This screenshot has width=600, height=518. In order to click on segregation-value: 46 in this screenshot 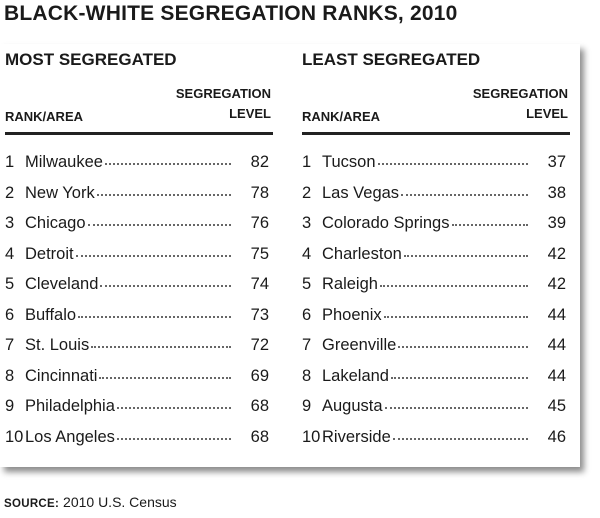, I will do `click(556, 436)`.